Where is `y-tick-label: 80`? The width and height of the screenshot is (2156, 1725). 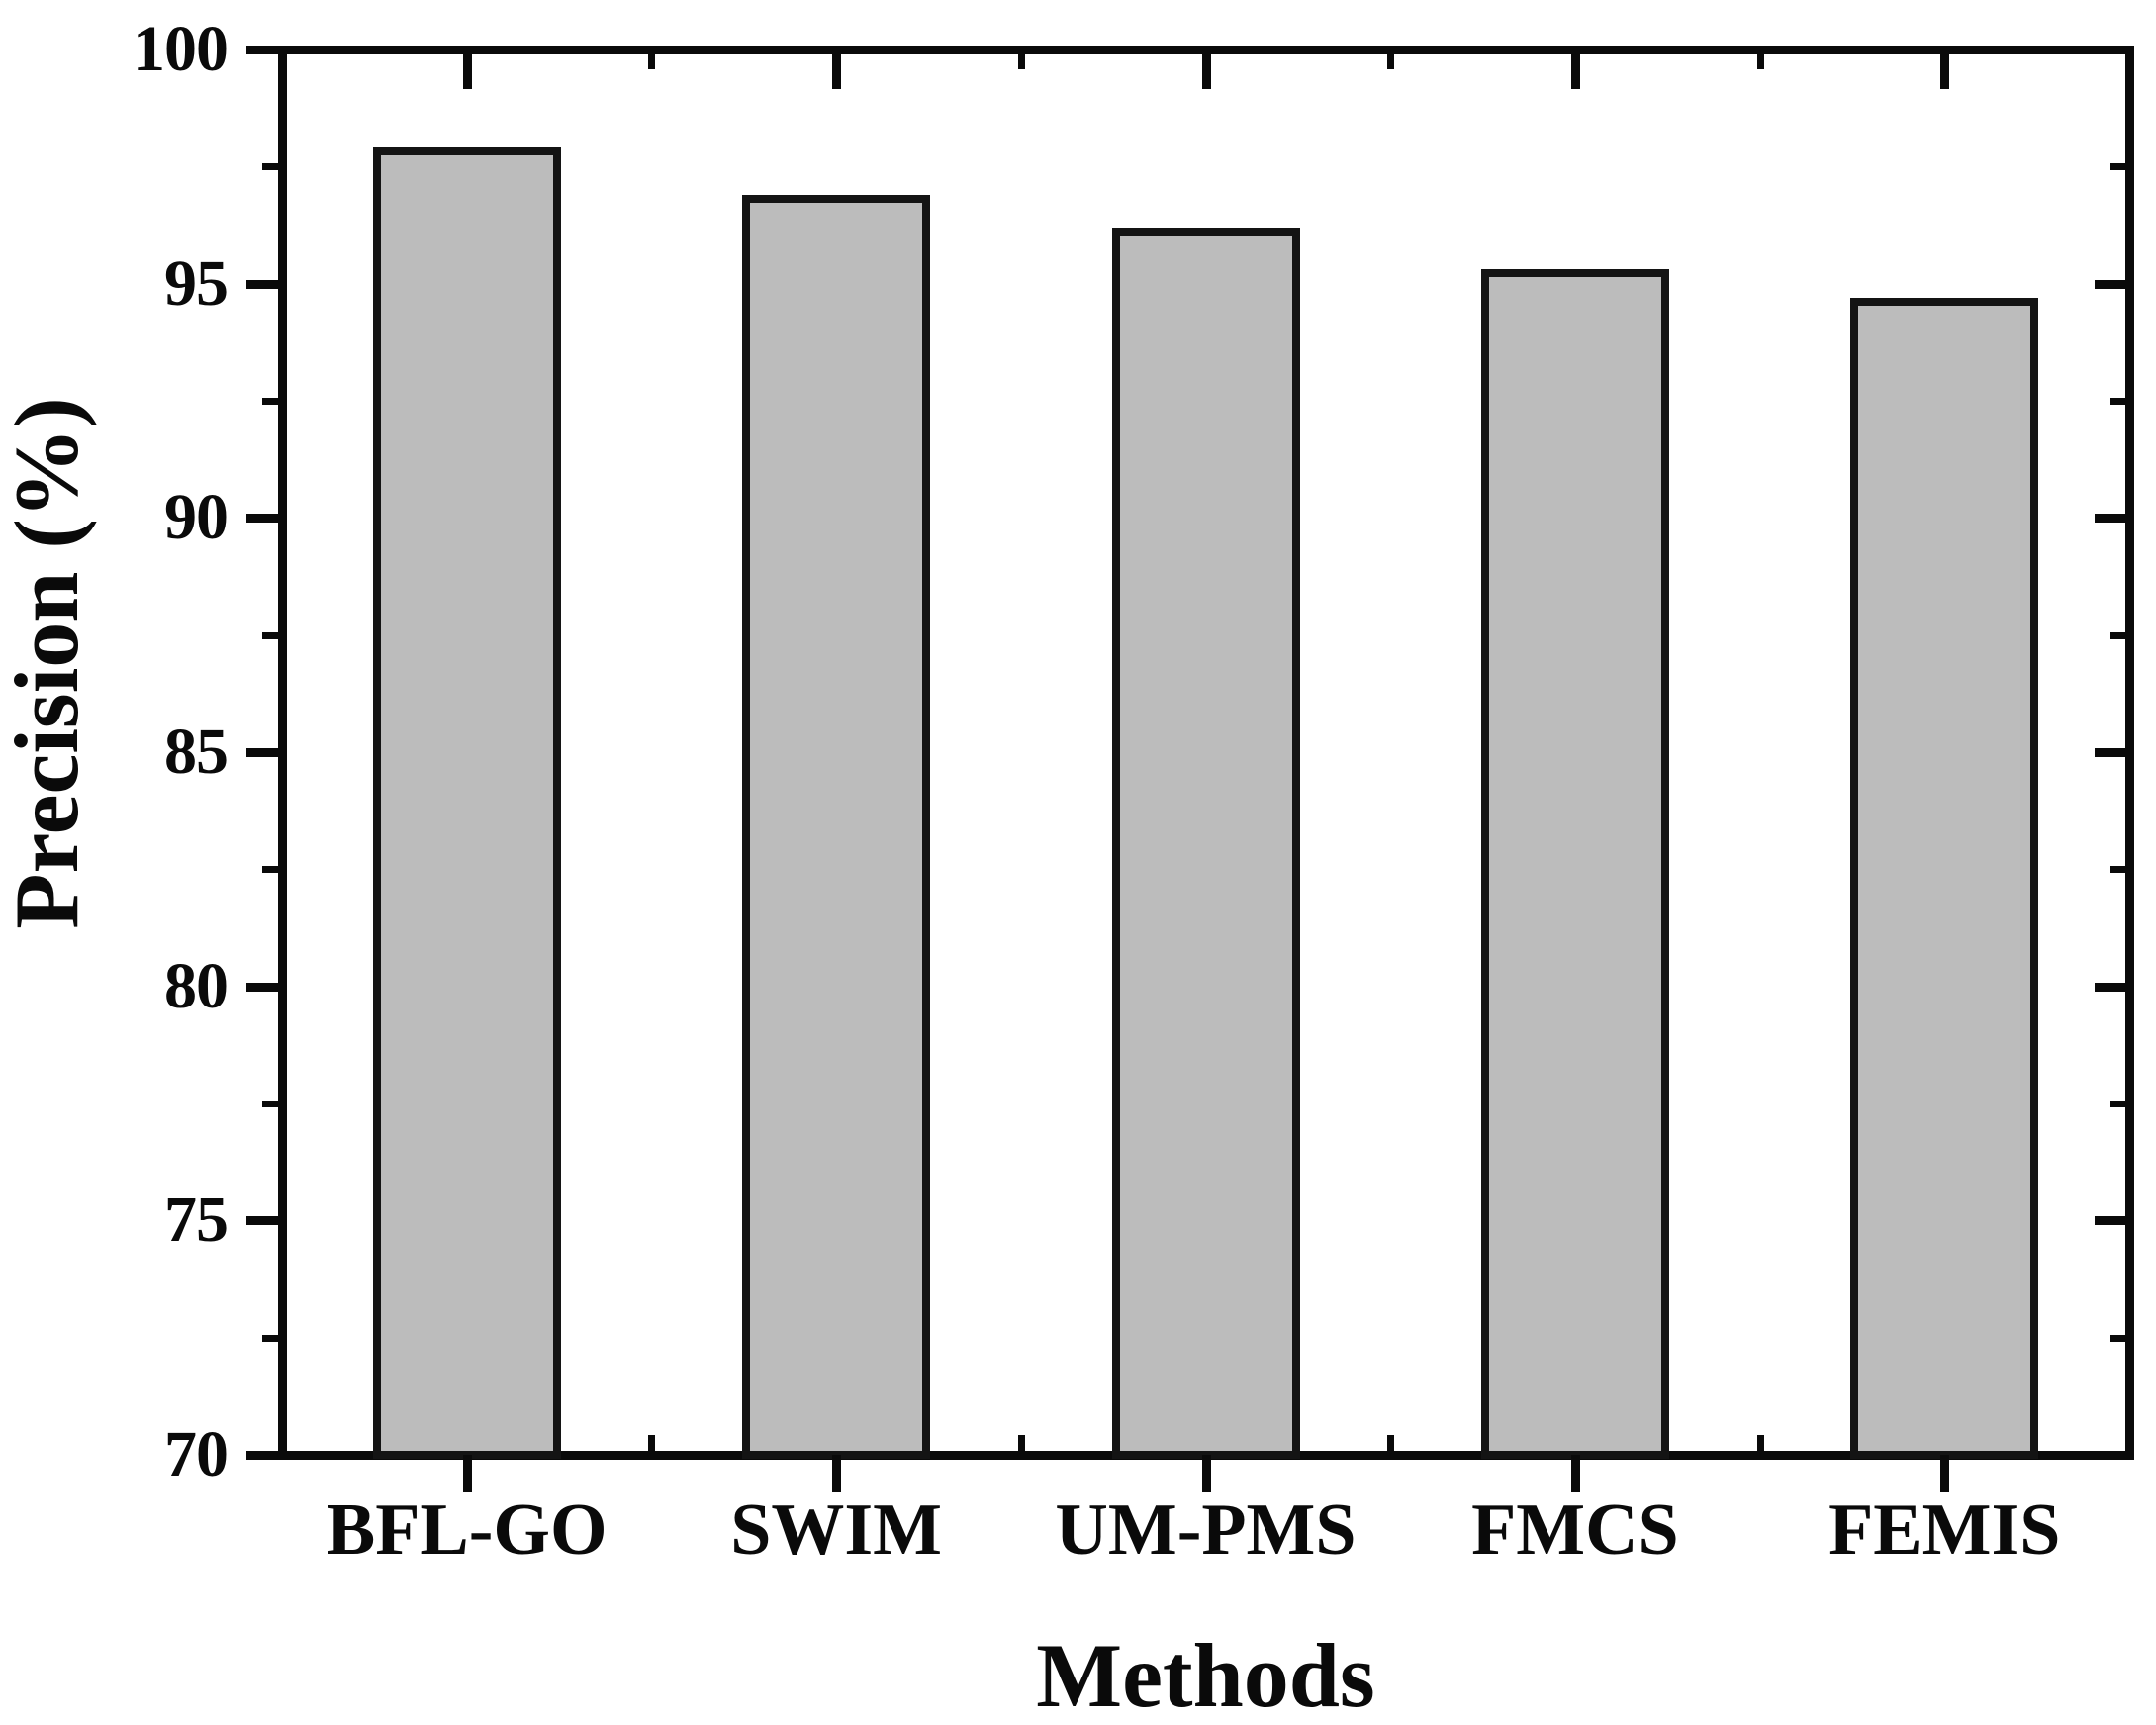
y-tick-label: 80 is located at coordinates (196, 986).